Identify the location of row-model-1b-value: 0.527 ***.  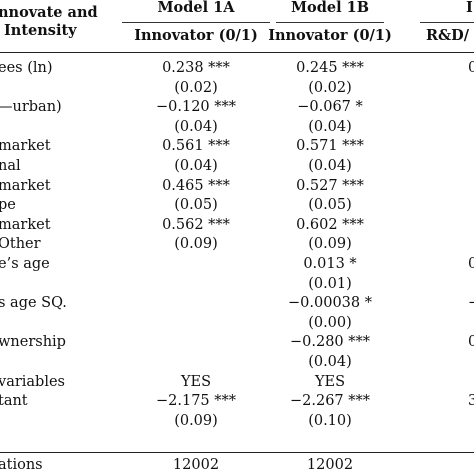
(330, 185).